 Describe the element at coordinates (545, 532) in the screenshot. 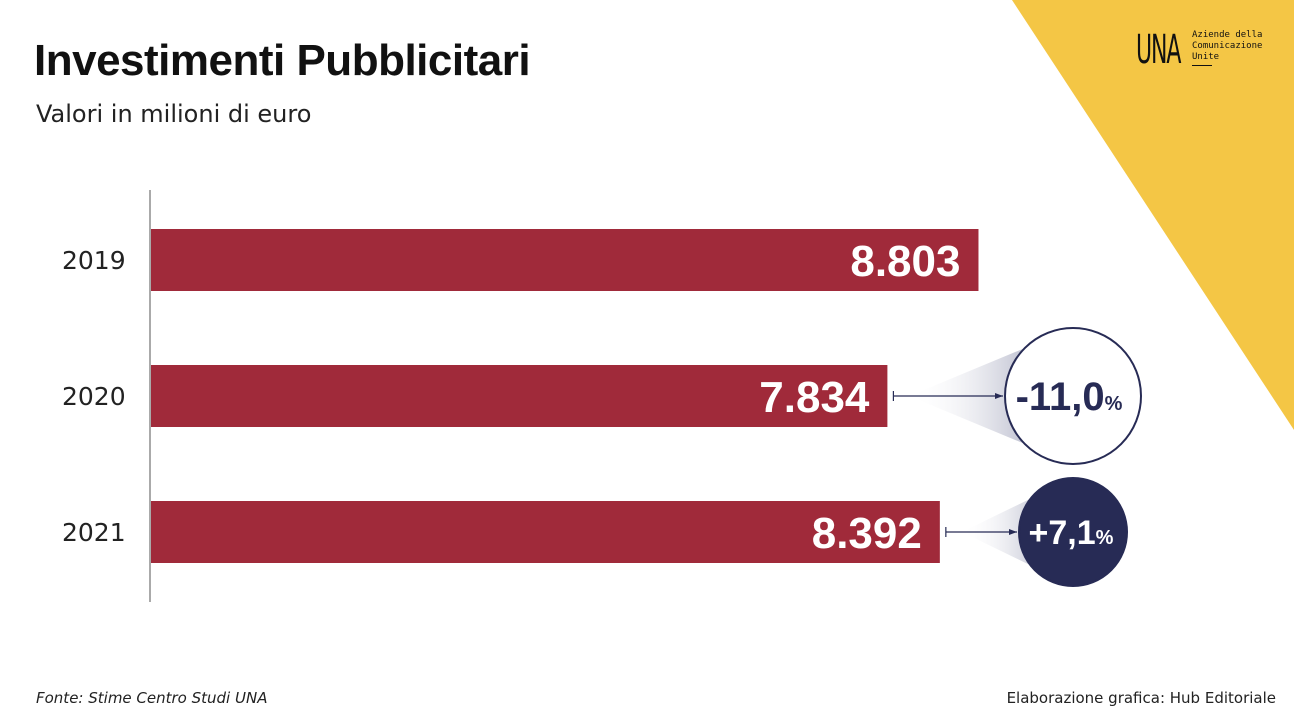

I see `bar-2021` at that location.